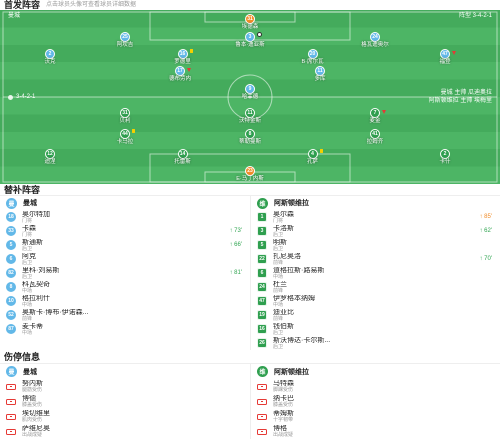  What do you see at coordinates (445, 62) in the screenshot?
I see `player-name: 福登` at bounding box center [445, 62].